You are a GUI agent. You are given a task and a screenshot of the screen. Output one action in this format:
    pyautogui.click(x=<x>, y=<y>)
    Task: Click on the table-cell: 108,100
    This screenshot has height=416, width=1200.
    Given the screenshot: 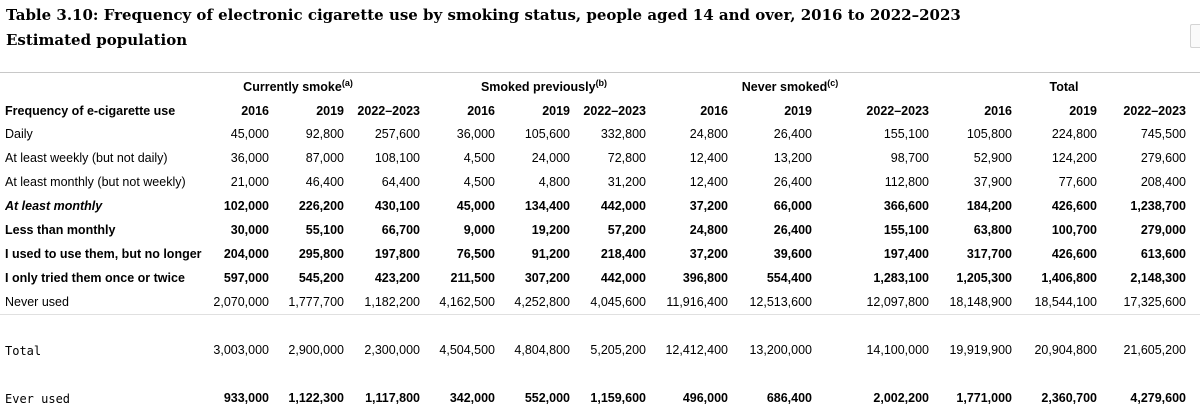 What is the action you would take?
    pyautogui.click(x=397, y=158)
    